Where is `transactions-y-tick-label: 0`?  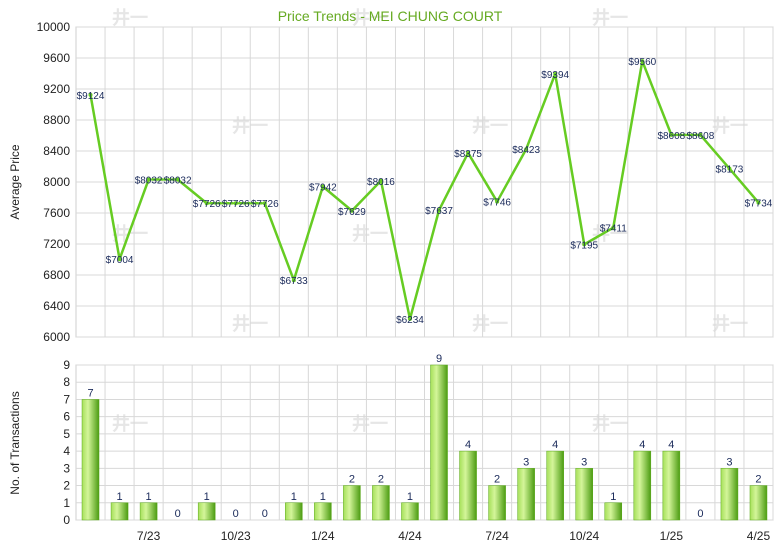
transactions-y-tick-label: 0 is located at coordinates (66, 520).